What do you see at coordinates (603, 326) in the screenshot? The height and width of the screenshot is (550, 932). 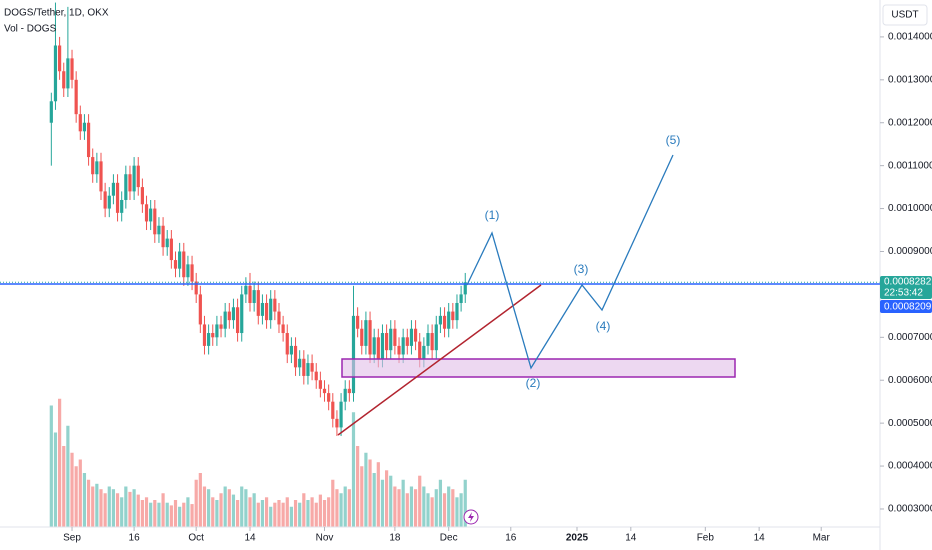 I see `wave-label: (4)` at bounding box center [603, 326].